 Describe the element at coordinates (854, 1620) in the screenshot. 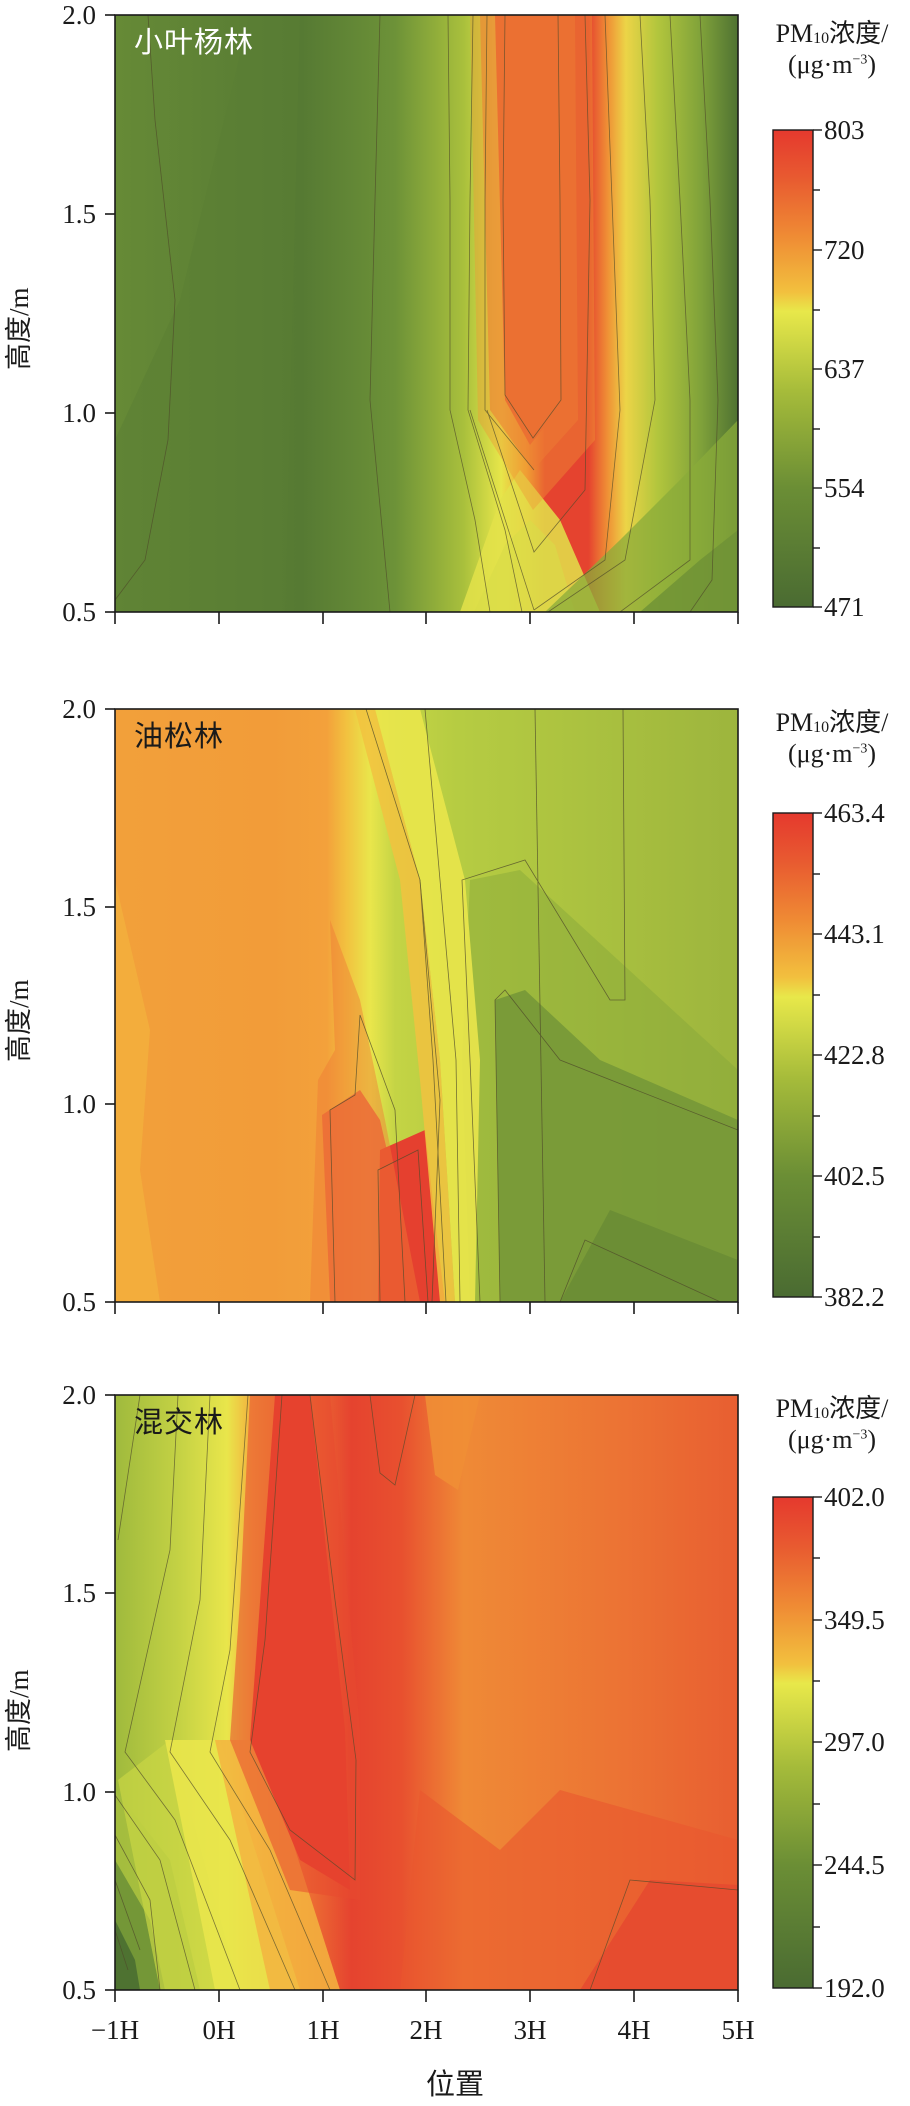

I see `colorbar-3-tick: 349.5` at that location.